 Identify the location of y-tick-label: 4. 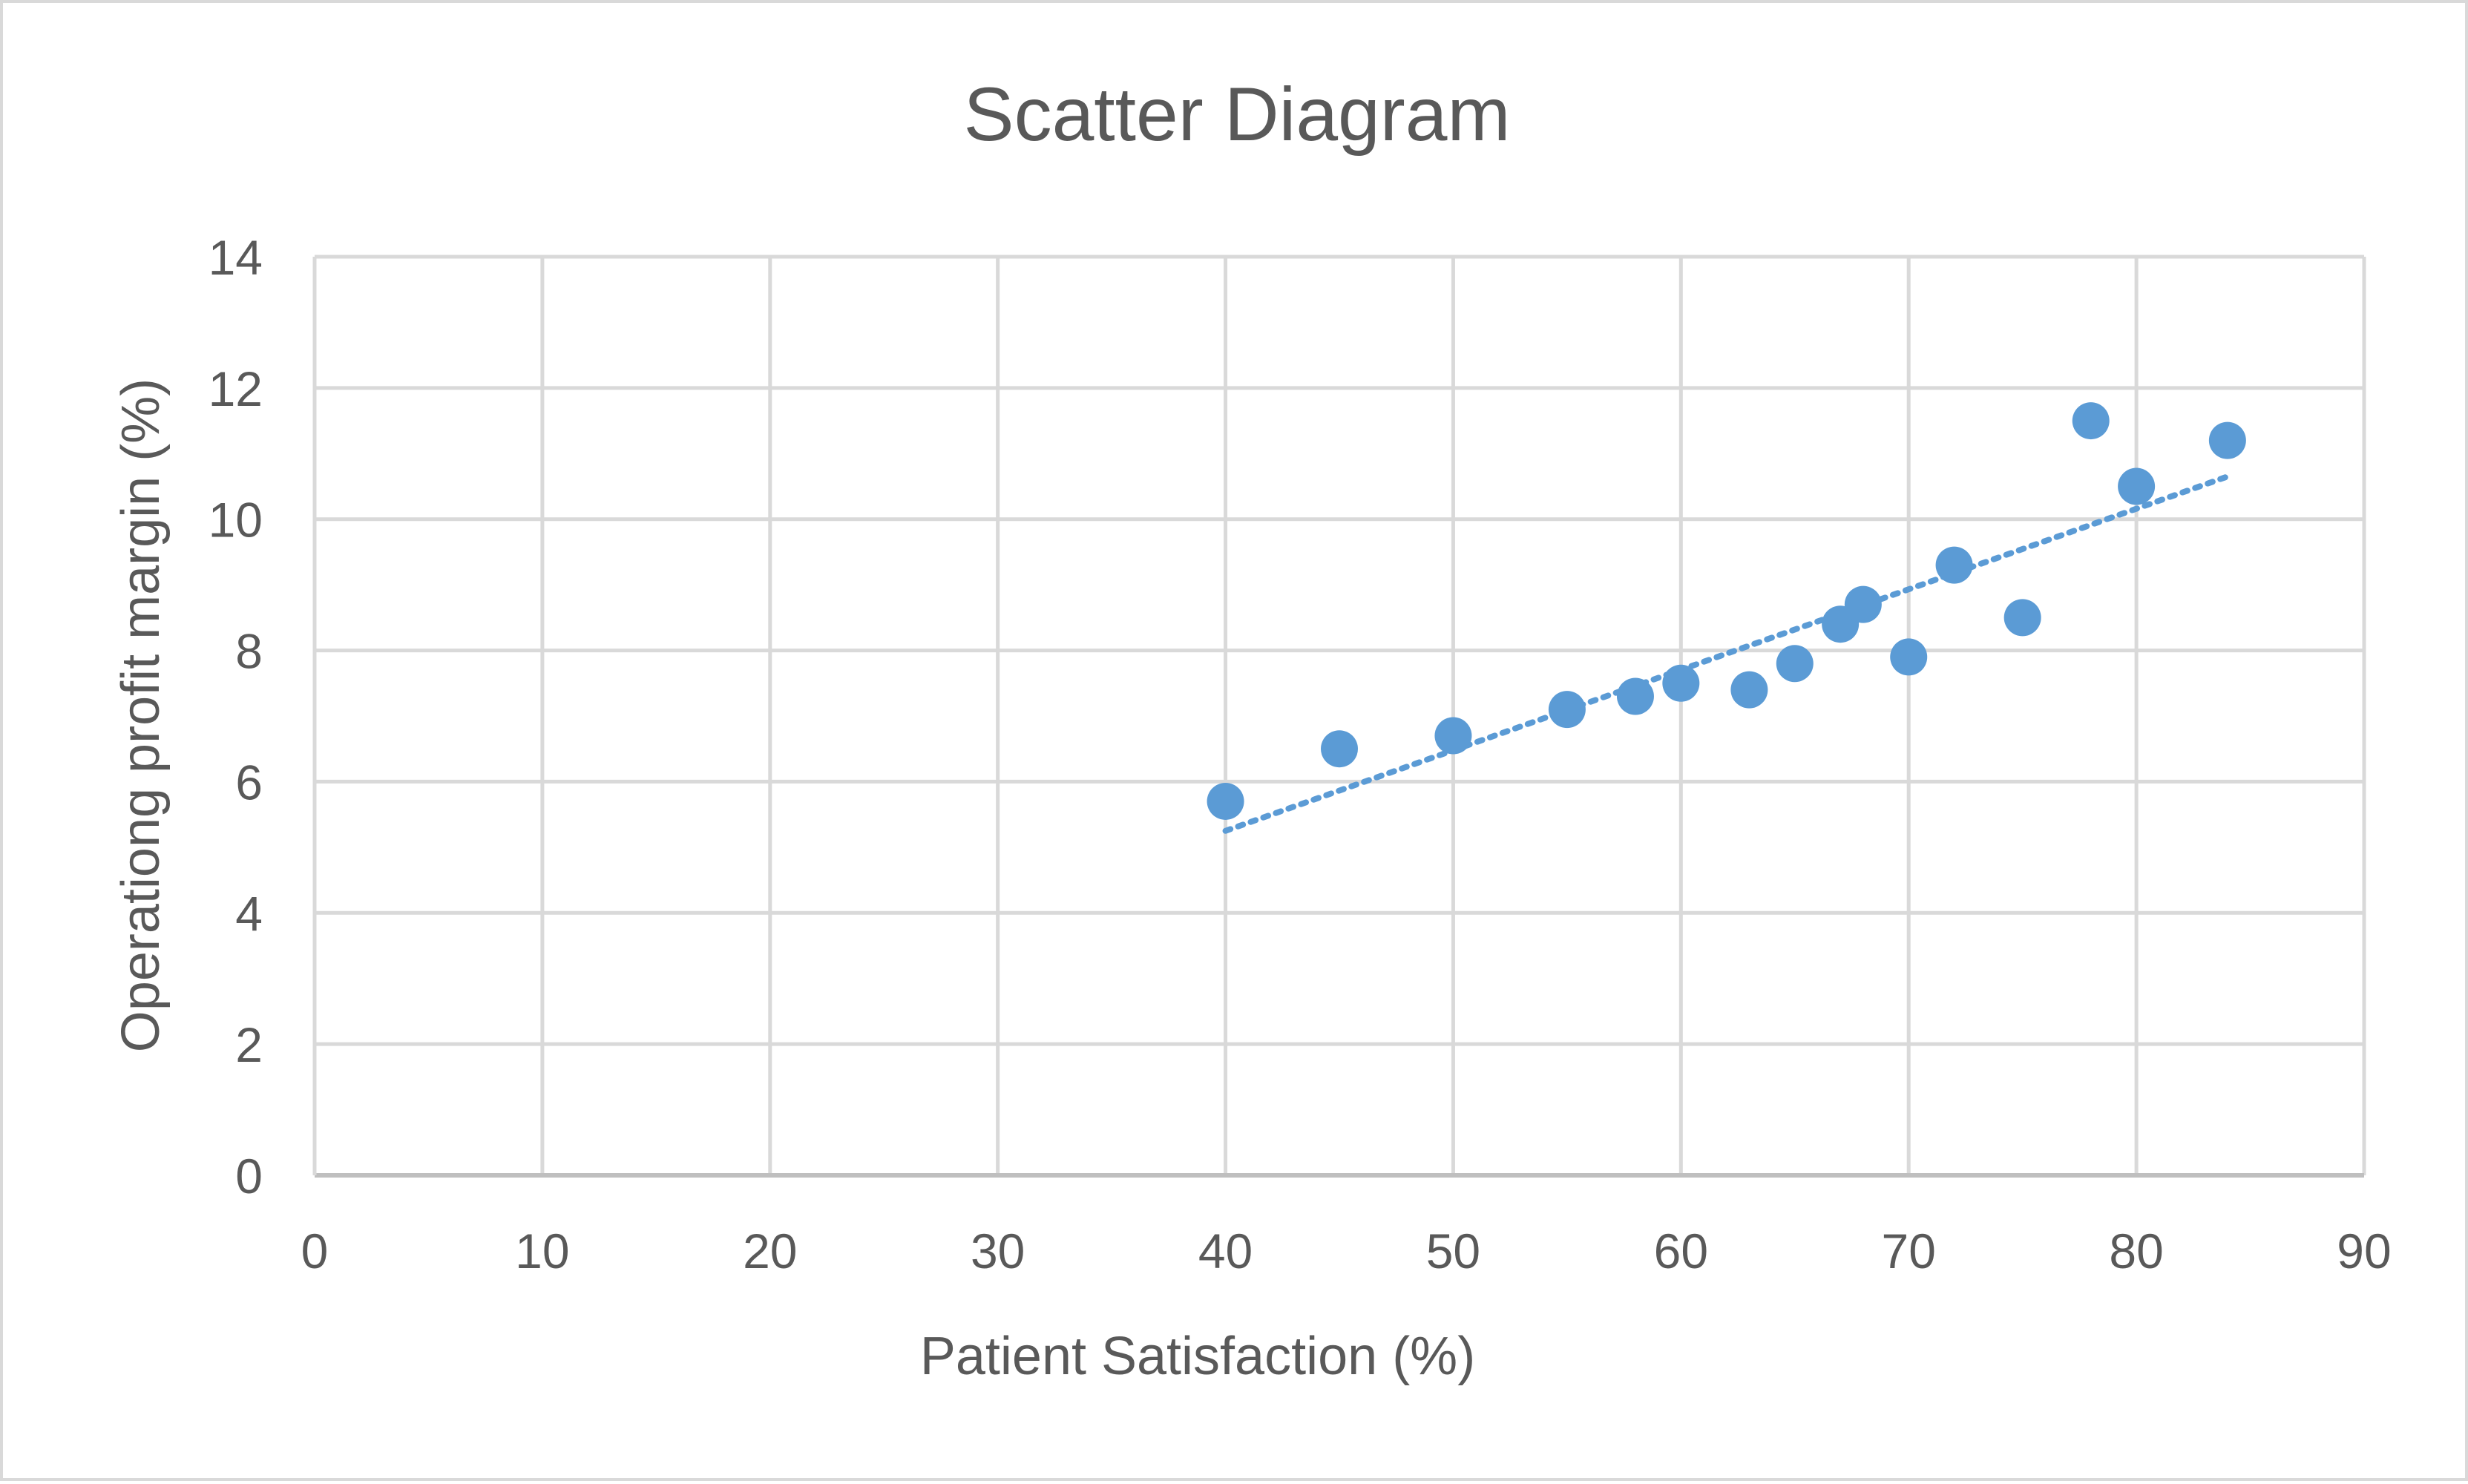
(249, 913).